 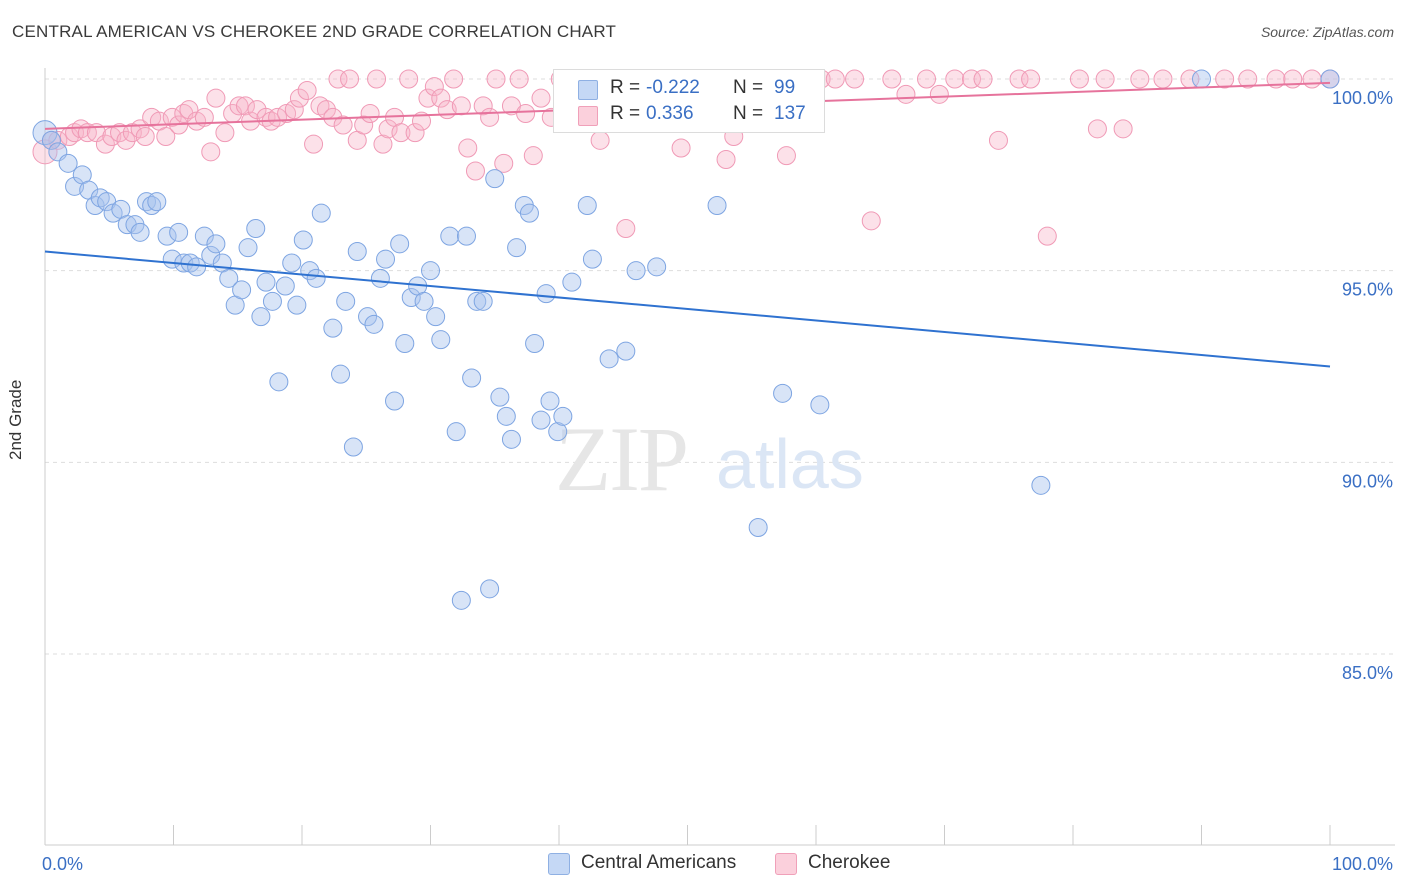 What do you see at coordinates (659, 862) in the screenshot?
I see `bottom-legend-label: Central Americans` at bounding box center [659, 862].